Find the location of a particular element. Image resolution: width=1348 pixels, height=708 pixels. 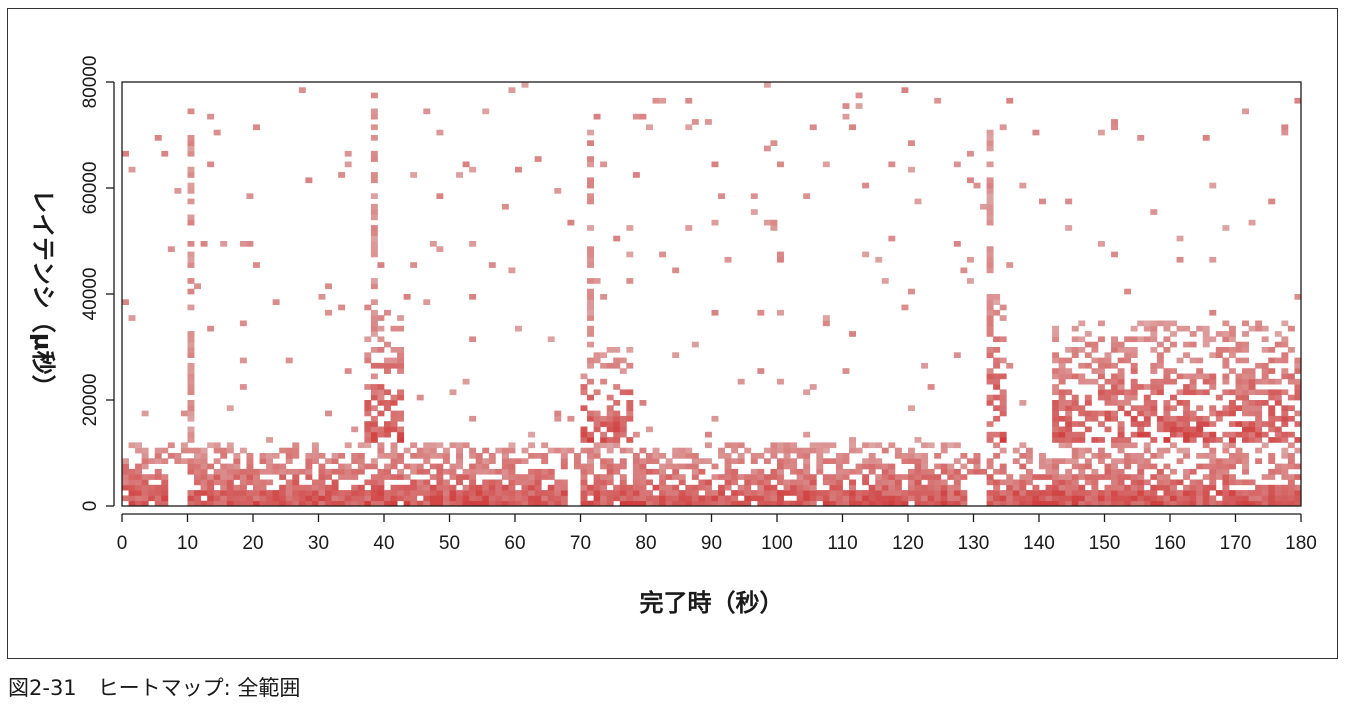

x-tick-label: 120 is located at coordinates (908, 543).